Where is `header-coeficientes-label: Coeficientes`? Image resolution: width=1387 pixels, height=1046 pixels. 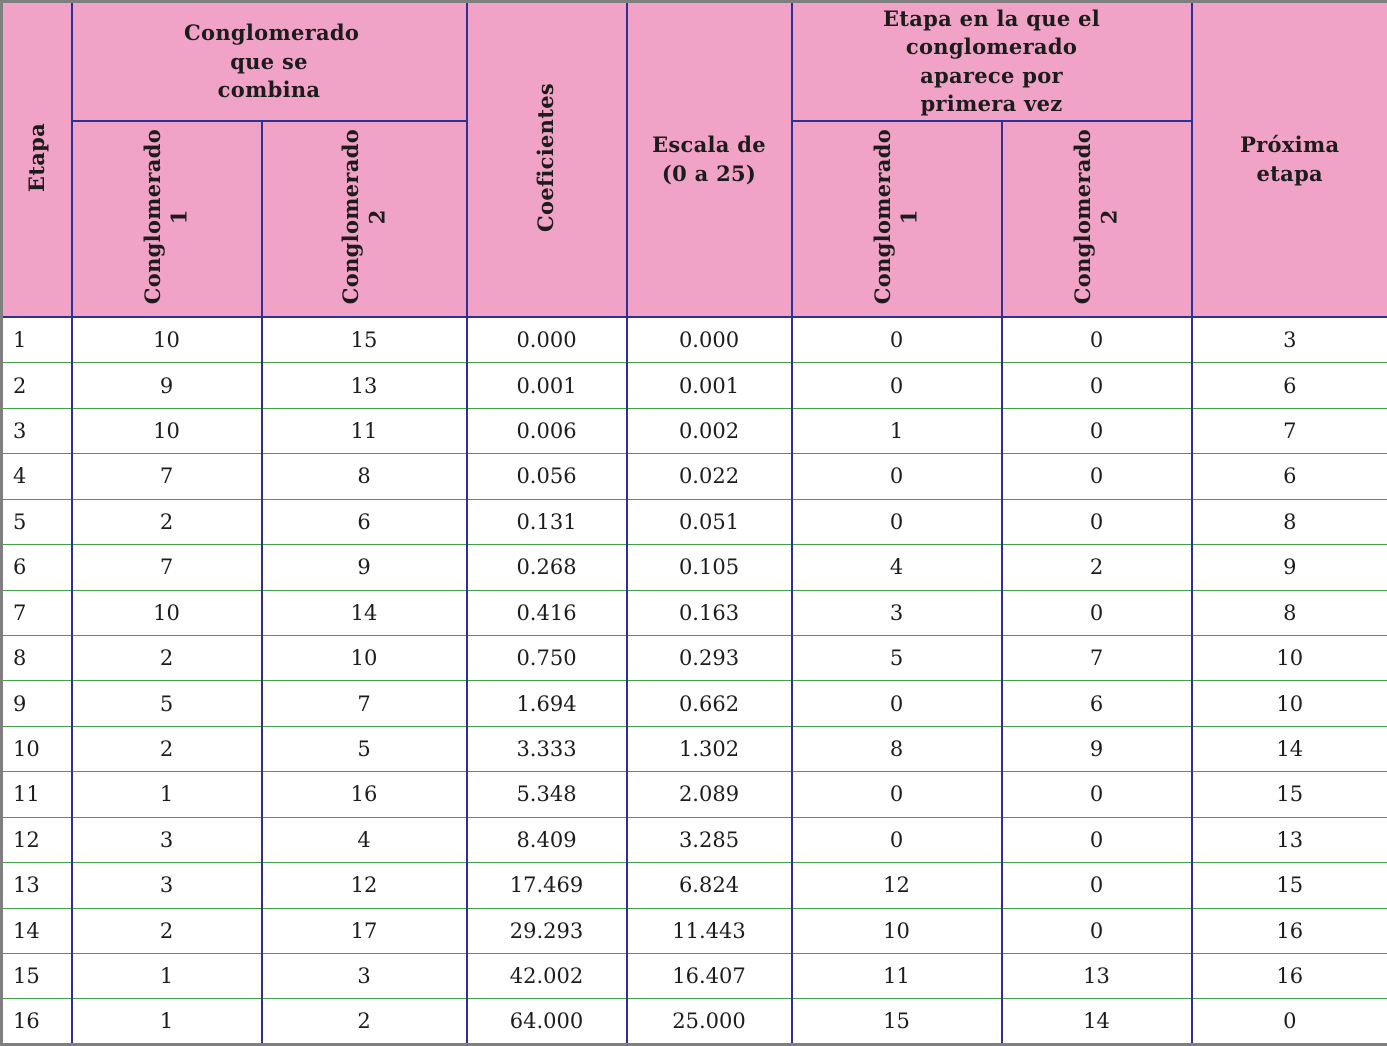
header-coeficientes-label: Coeficientes is located at coordinates (546, 157).